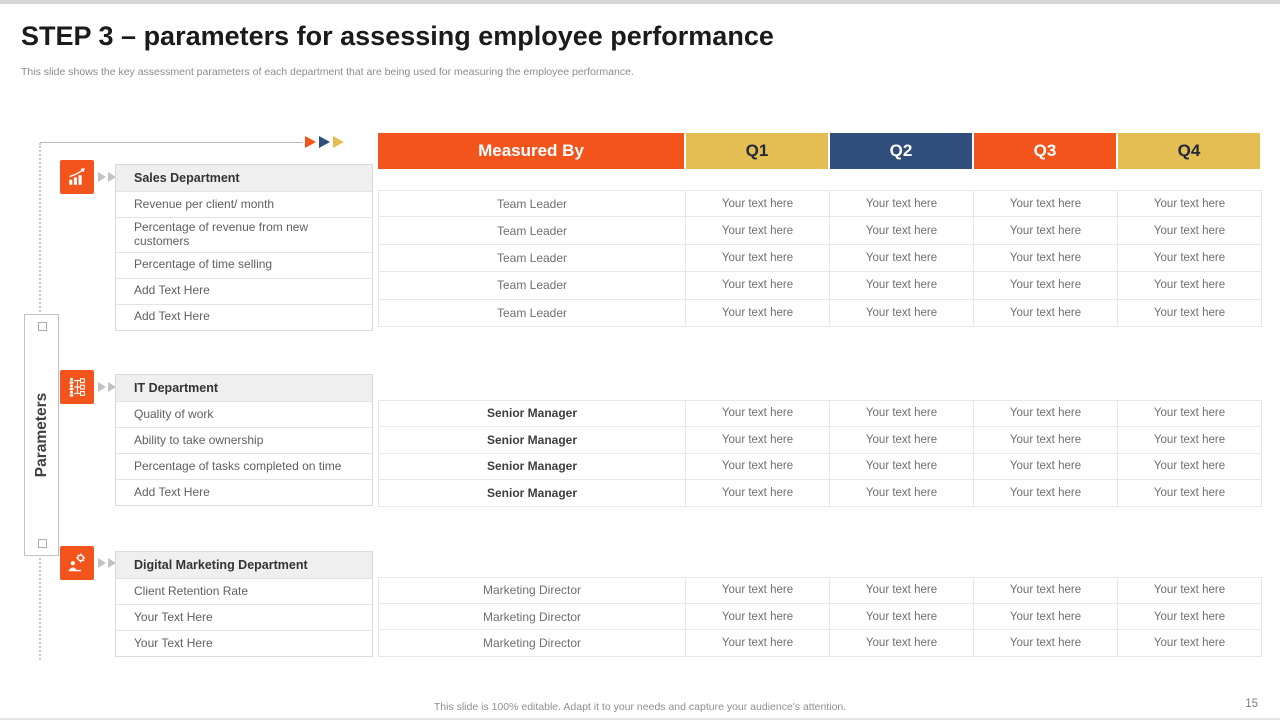 The width and height of the screenshot is (1280, 720). I want to click on double-chevron-icon, so click(108, 387).